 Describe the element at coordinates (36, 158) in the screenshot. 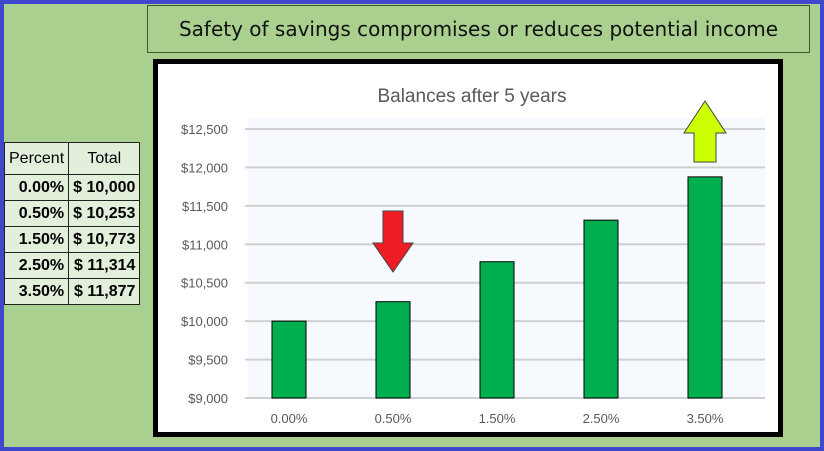

I see `header-percent: Percent` at that location.